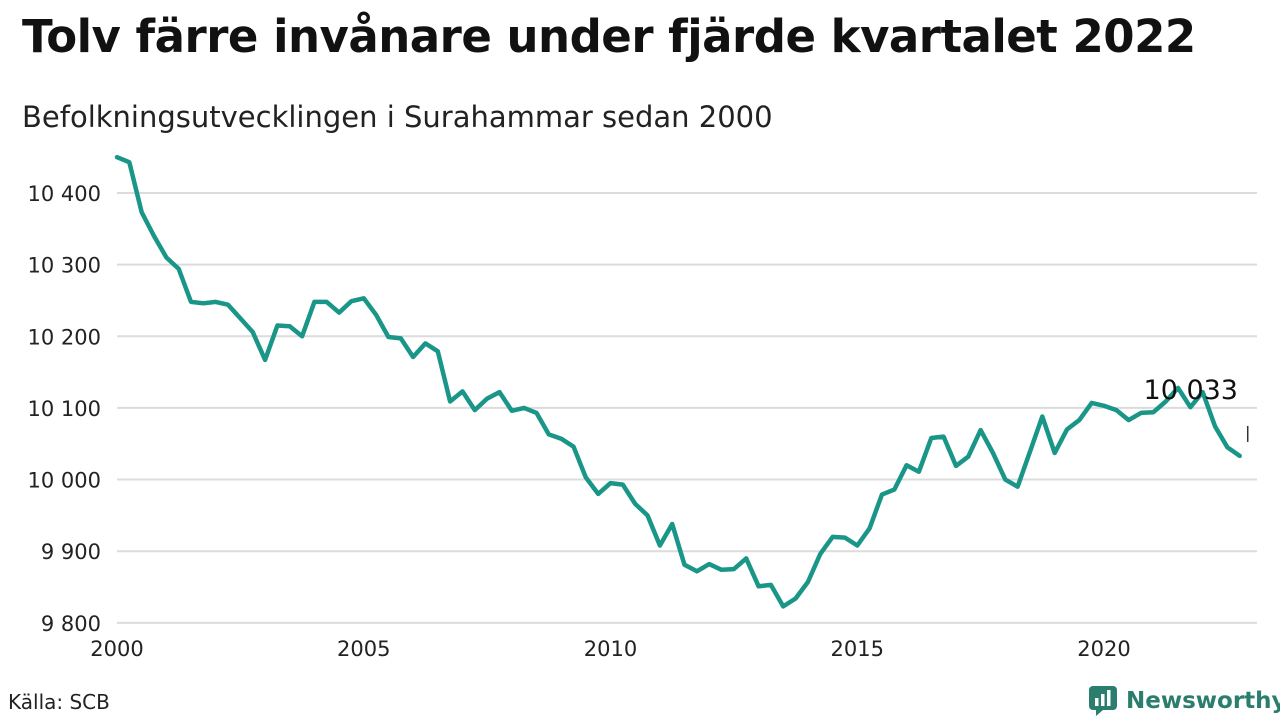  What do you see at coordinates (64, 481) in the screenshot?
I see `y-tick-label: 10 000` at bounding box center [64, 481].